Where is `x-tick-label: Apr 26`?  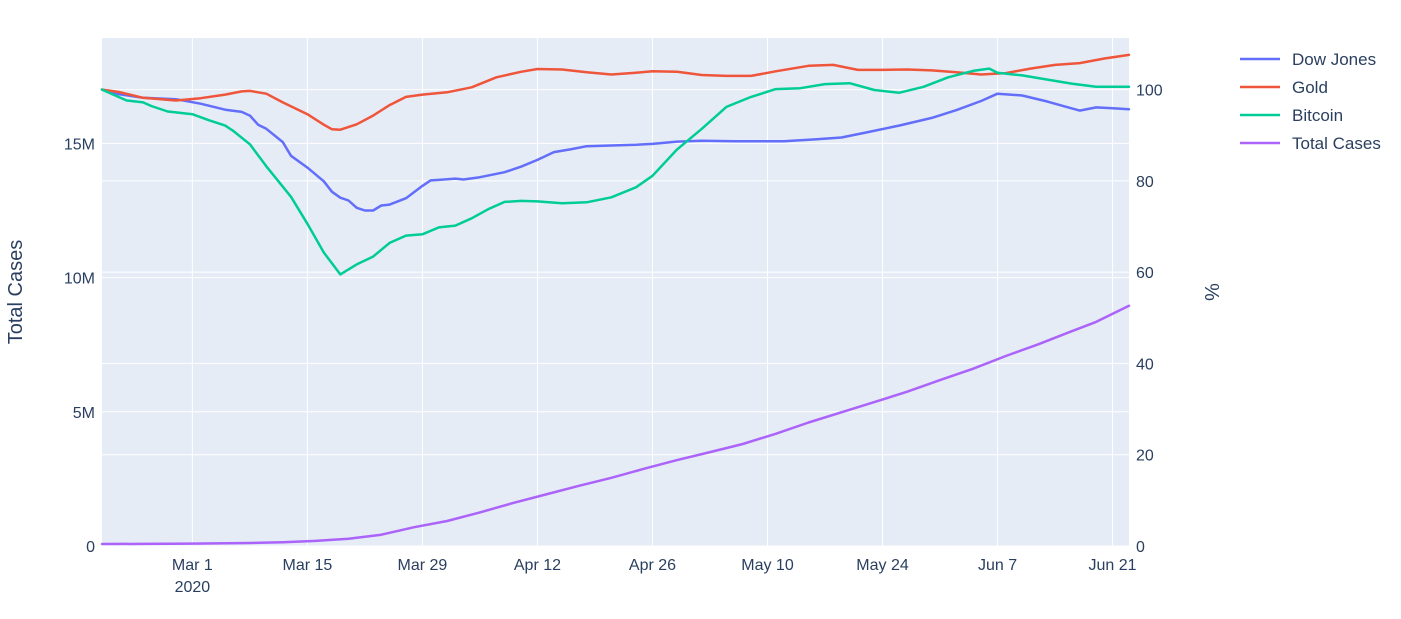 x-tick-label: Apr 26 is located at coordinates (652, 565).